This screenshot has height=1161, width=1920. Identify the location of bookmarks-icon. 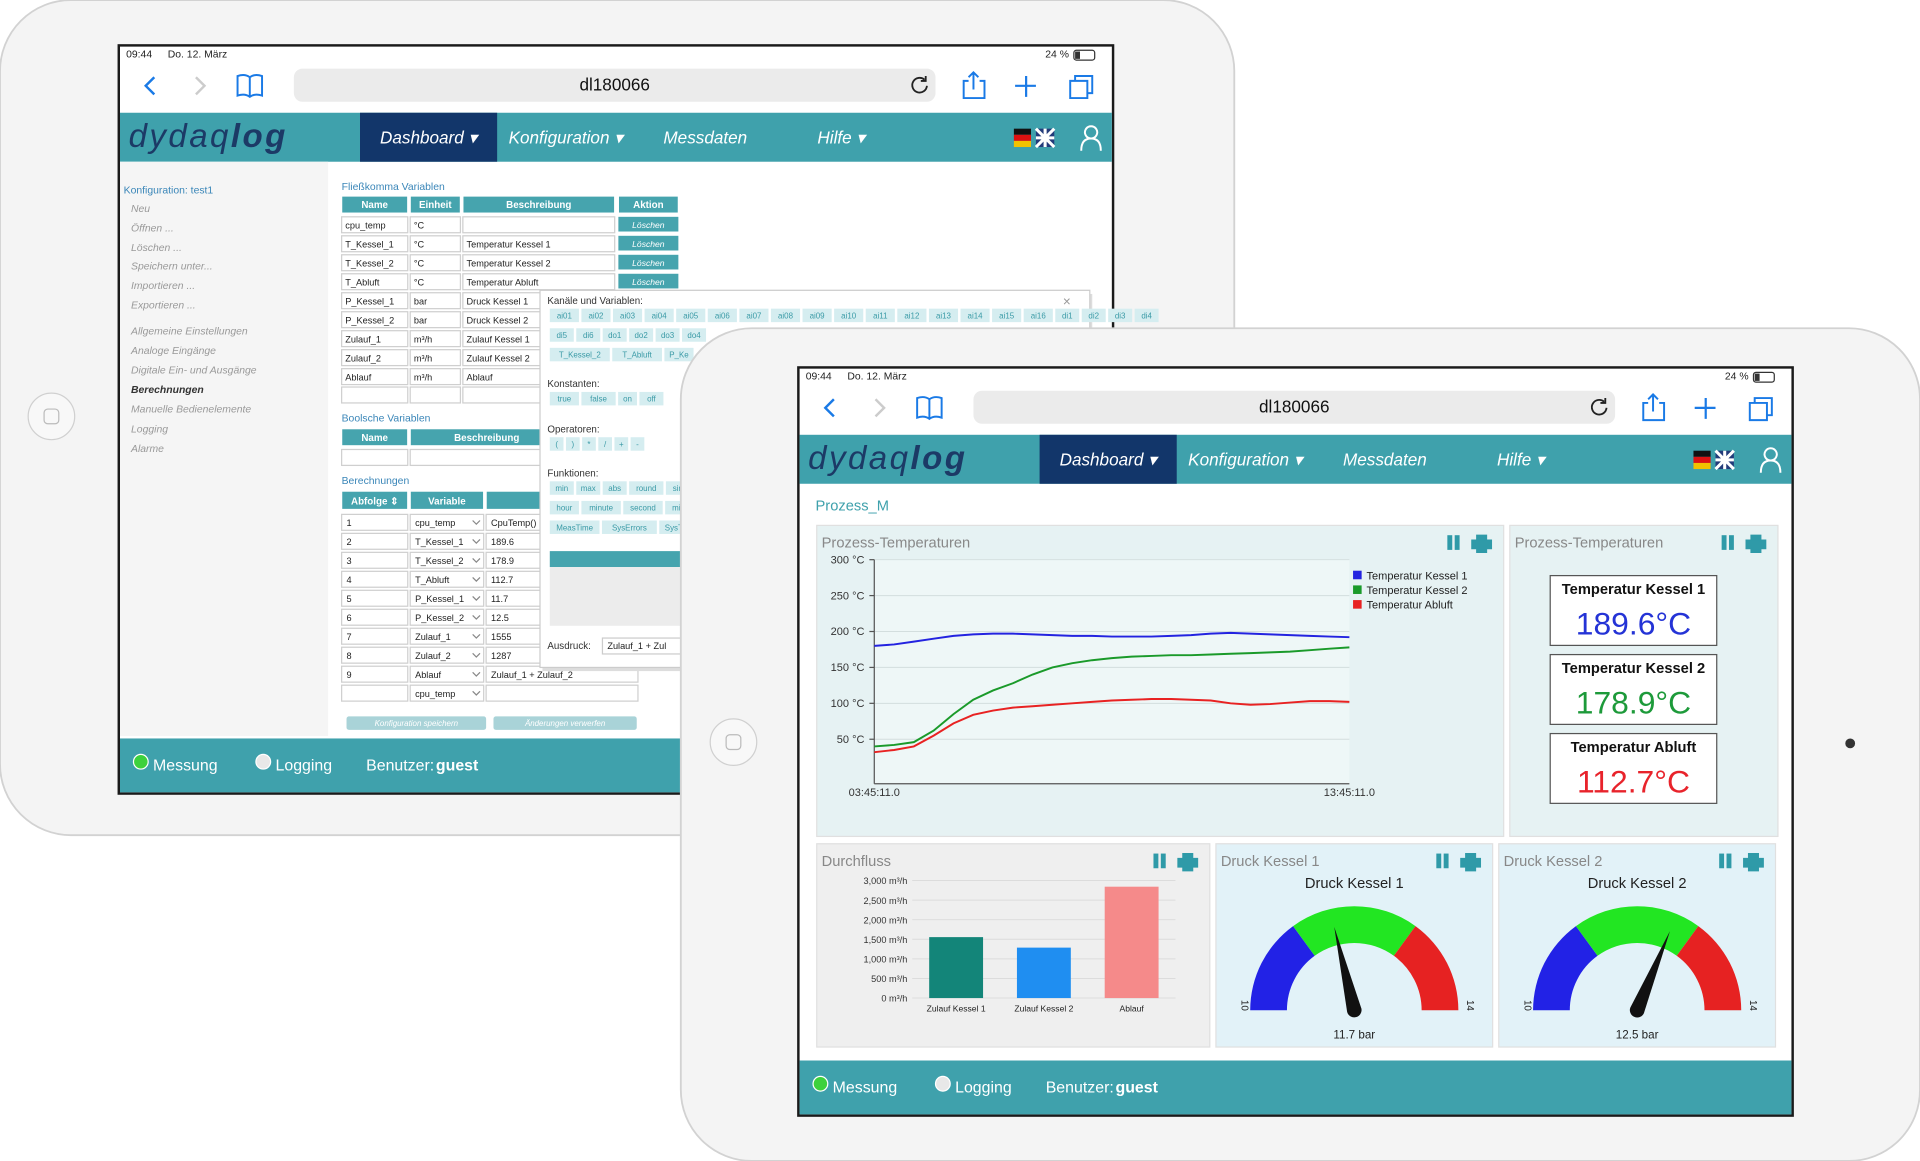
(929, 408).